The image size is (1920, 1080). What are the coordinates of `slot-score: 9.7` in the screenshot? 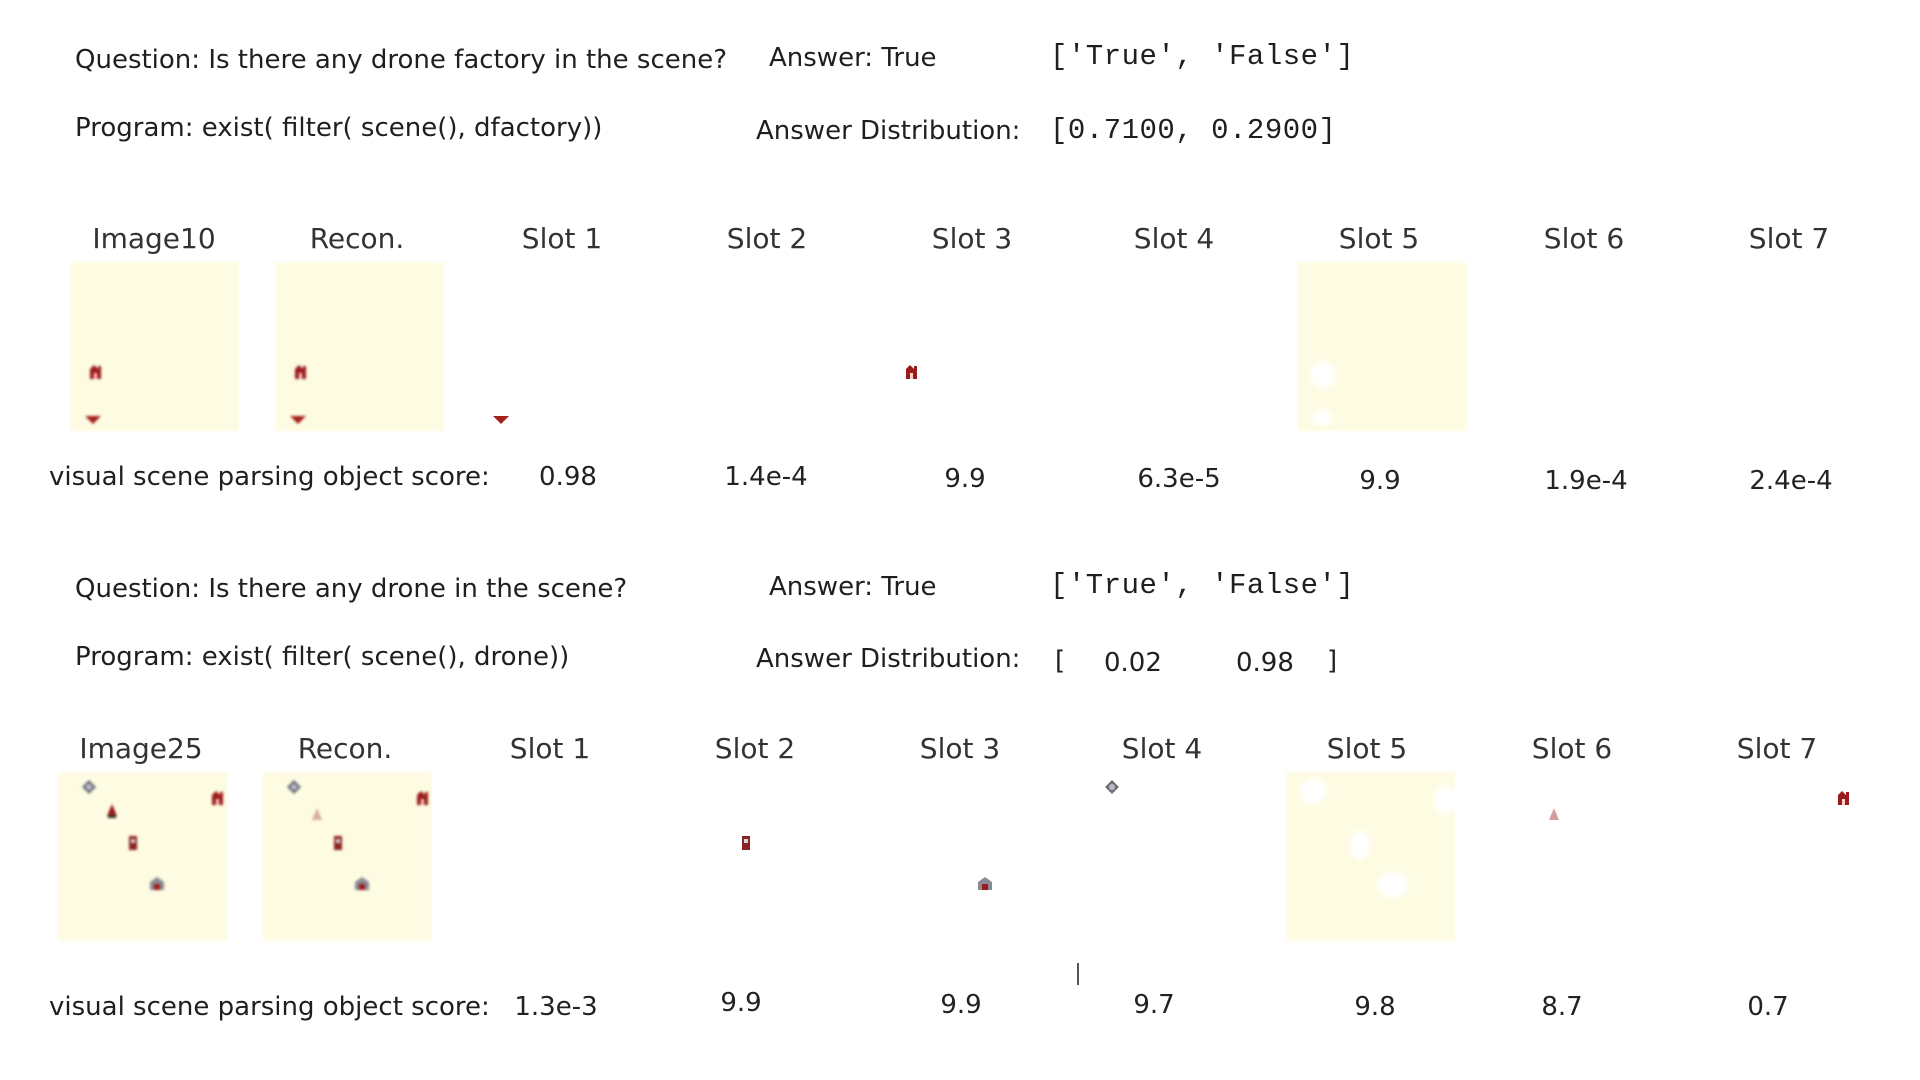 It's located at (1154, 1005).